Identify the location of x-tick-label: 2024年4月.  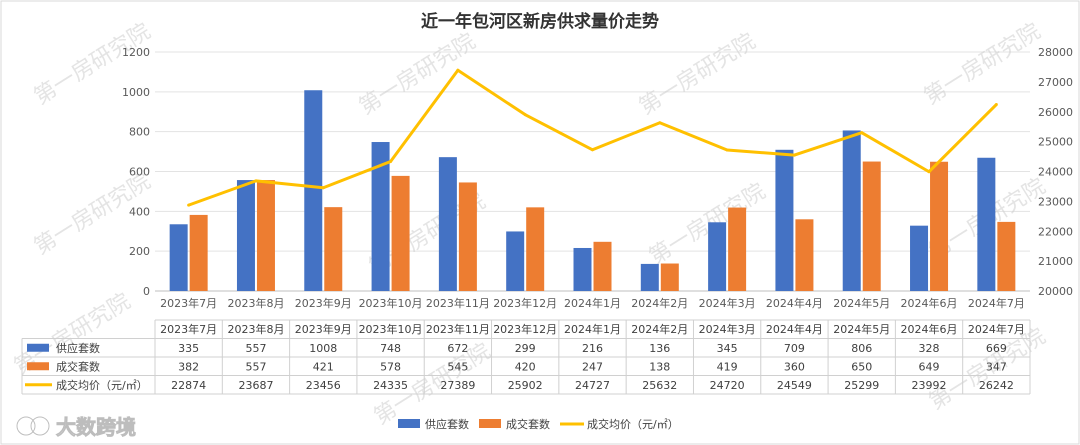
(794, 303).